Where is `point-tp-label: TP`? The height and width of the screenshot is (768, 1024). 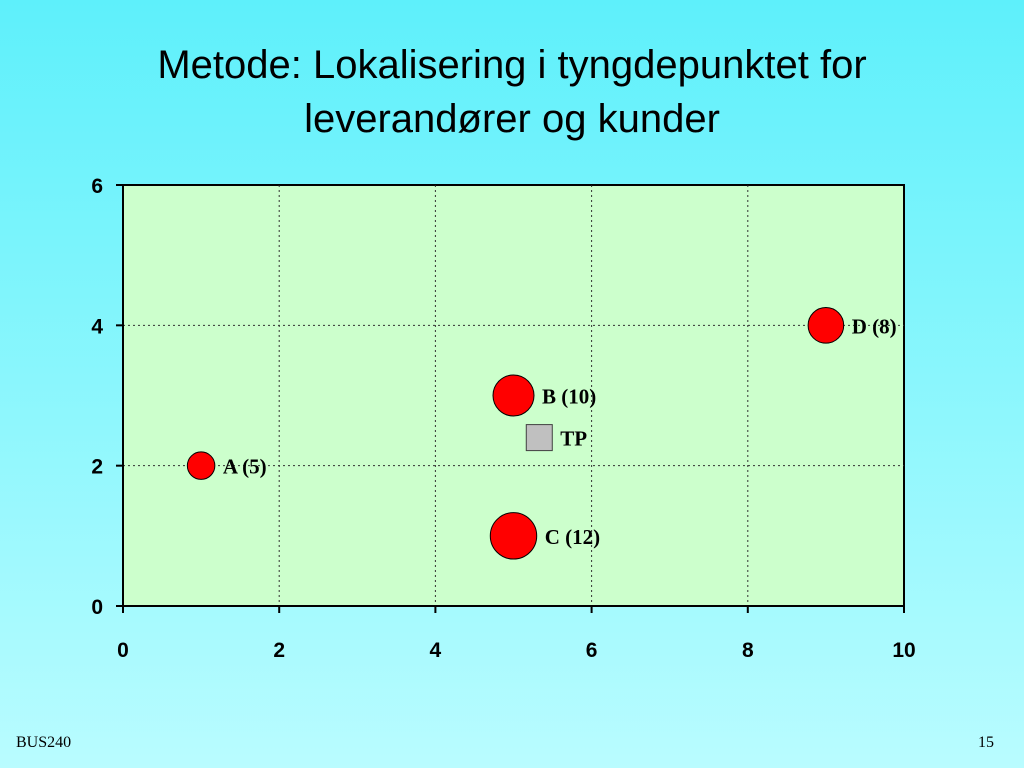 point-tp-label: TP is located at coordinates (573, 439).